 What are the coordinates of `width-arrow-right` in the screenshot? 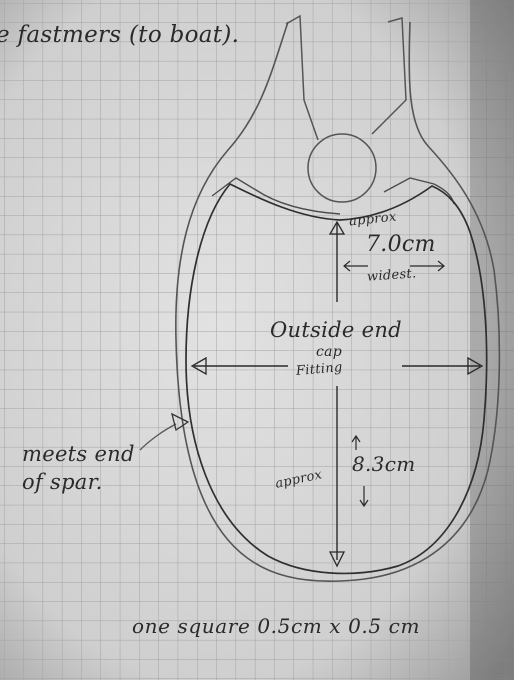 It's located at (475, 366).